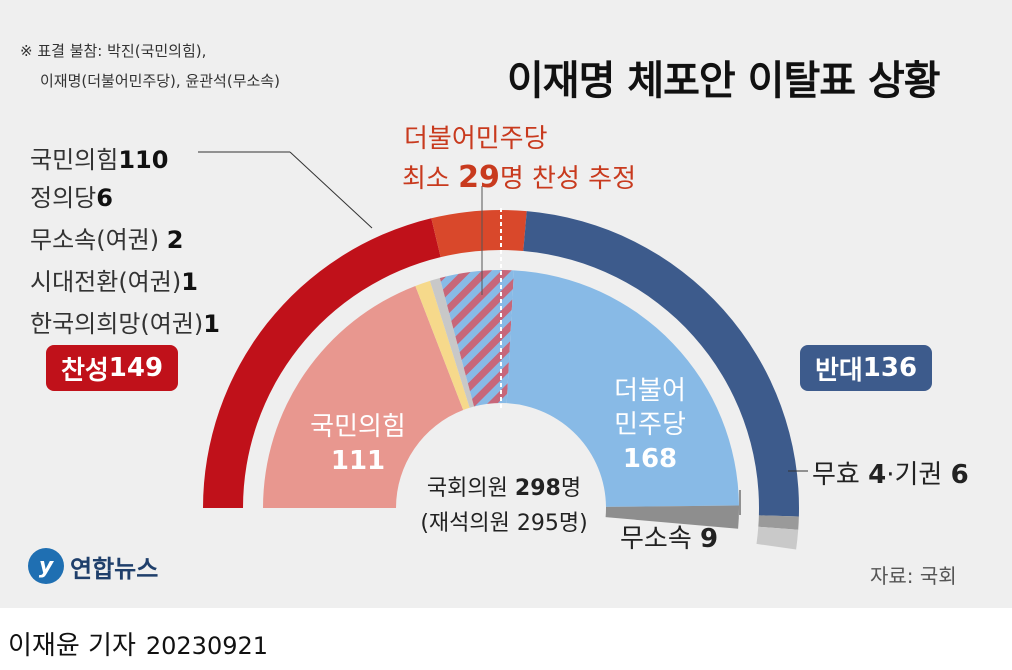 The width and height of the screenshot is (1012, 670). I want to click on total-seats-label: 국회의원 298명, so click(504, 488).